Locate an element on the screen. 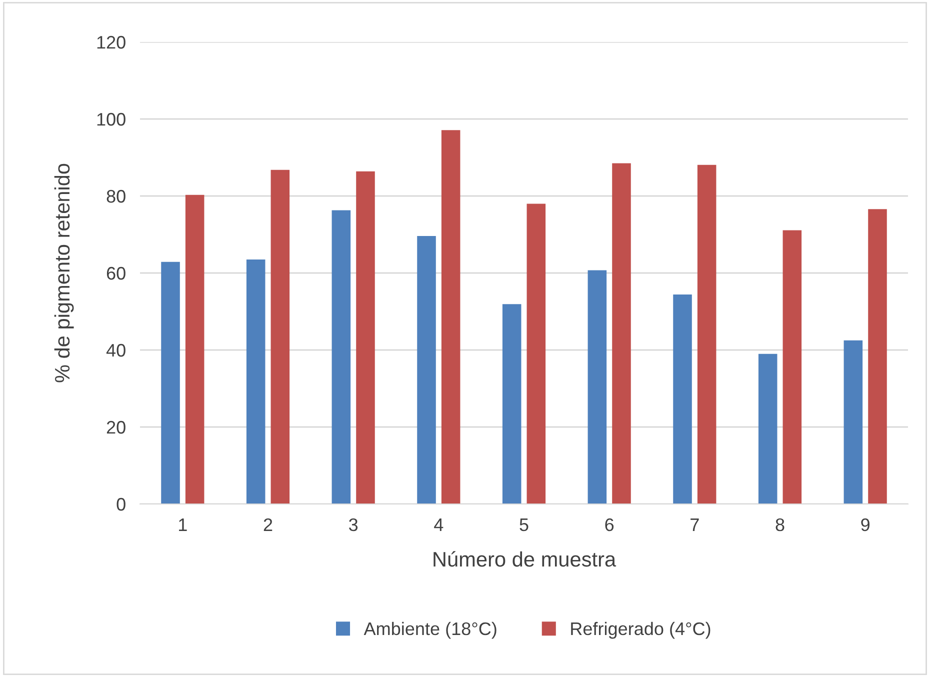 Image resolution: width=930 pixels, height=677 pixels. x-tick-label: 4 is located at coordinates (439, 524).